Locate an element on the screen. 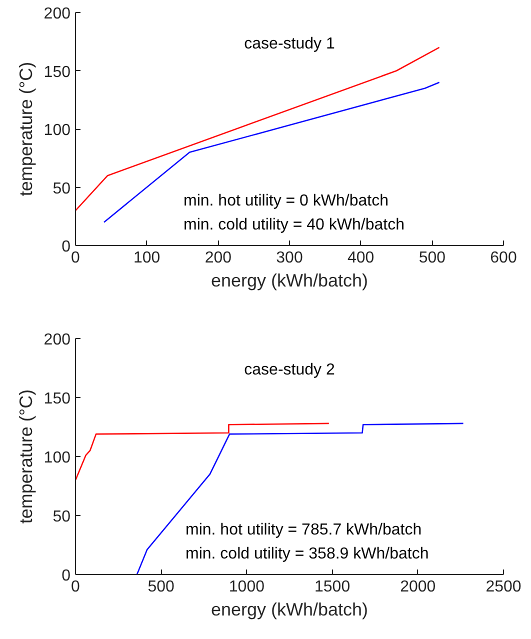 The image size is (531, 639). annotation: min. cold utility = 40 kWh/batch is located at coordinates (294, 225).